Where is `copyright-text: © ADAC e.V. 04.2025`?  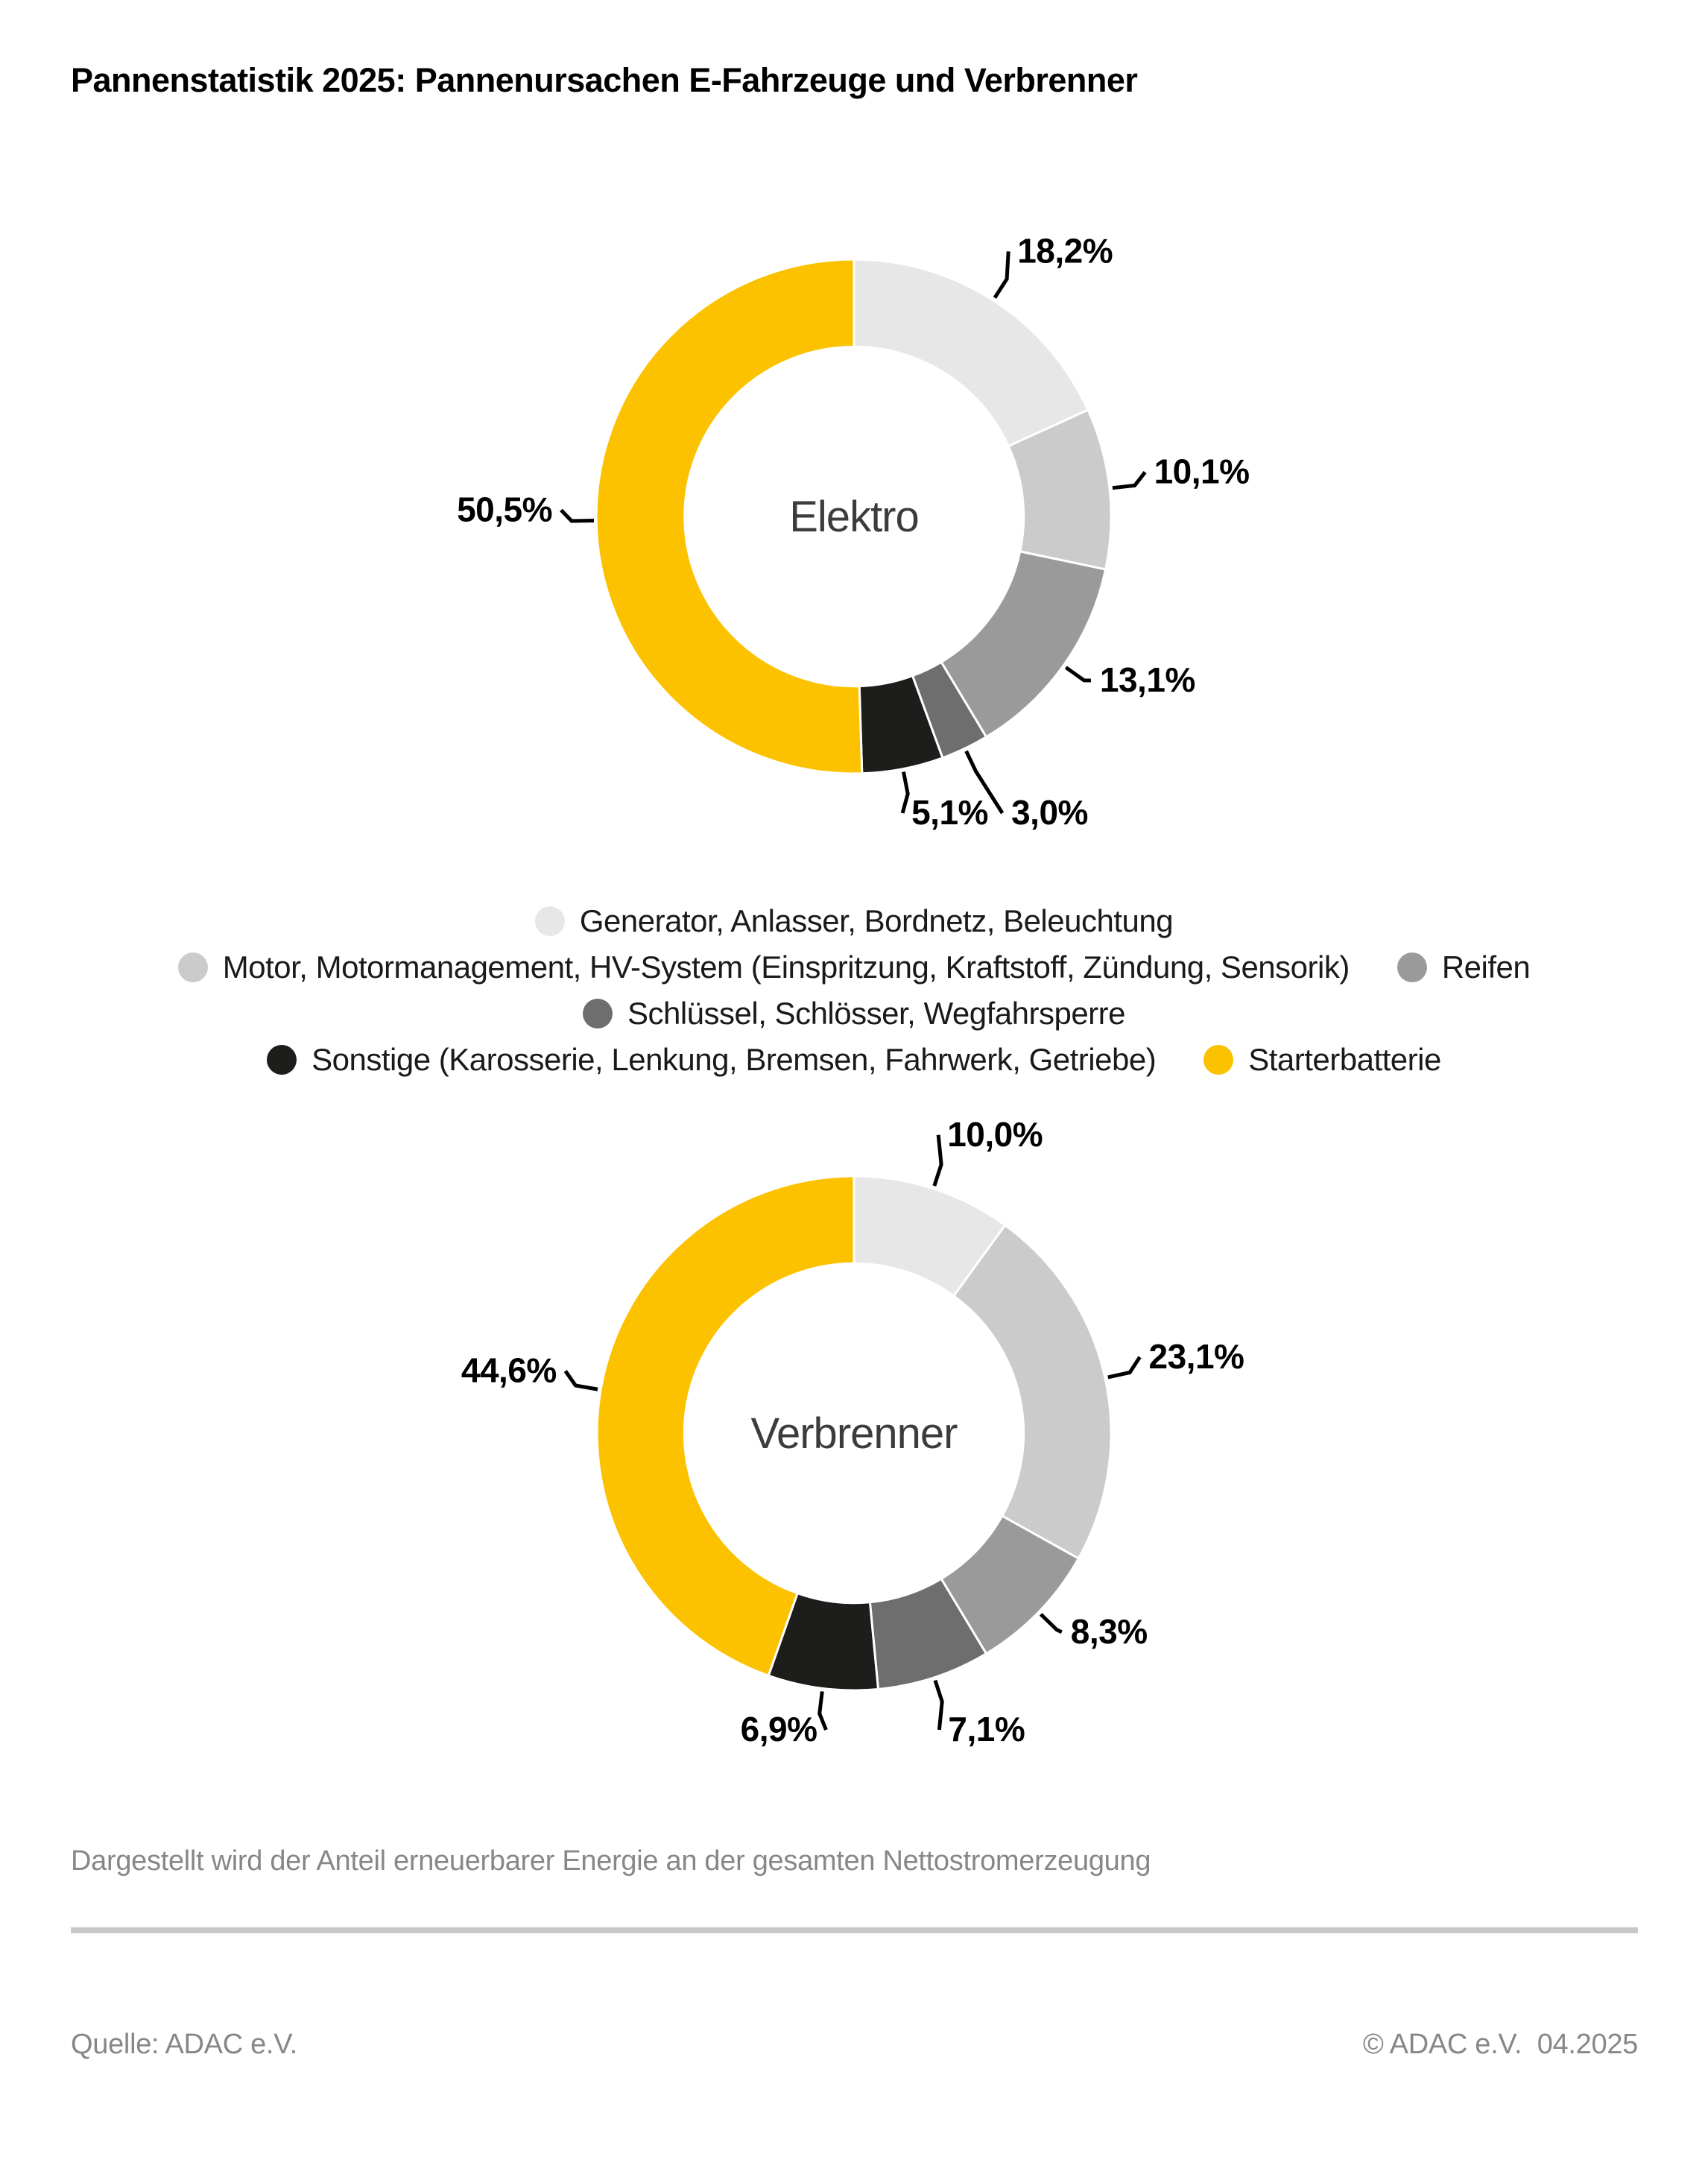 copyright-text: © ADAC e.V. 04.2025 is located at coordinates (1500, 2044).